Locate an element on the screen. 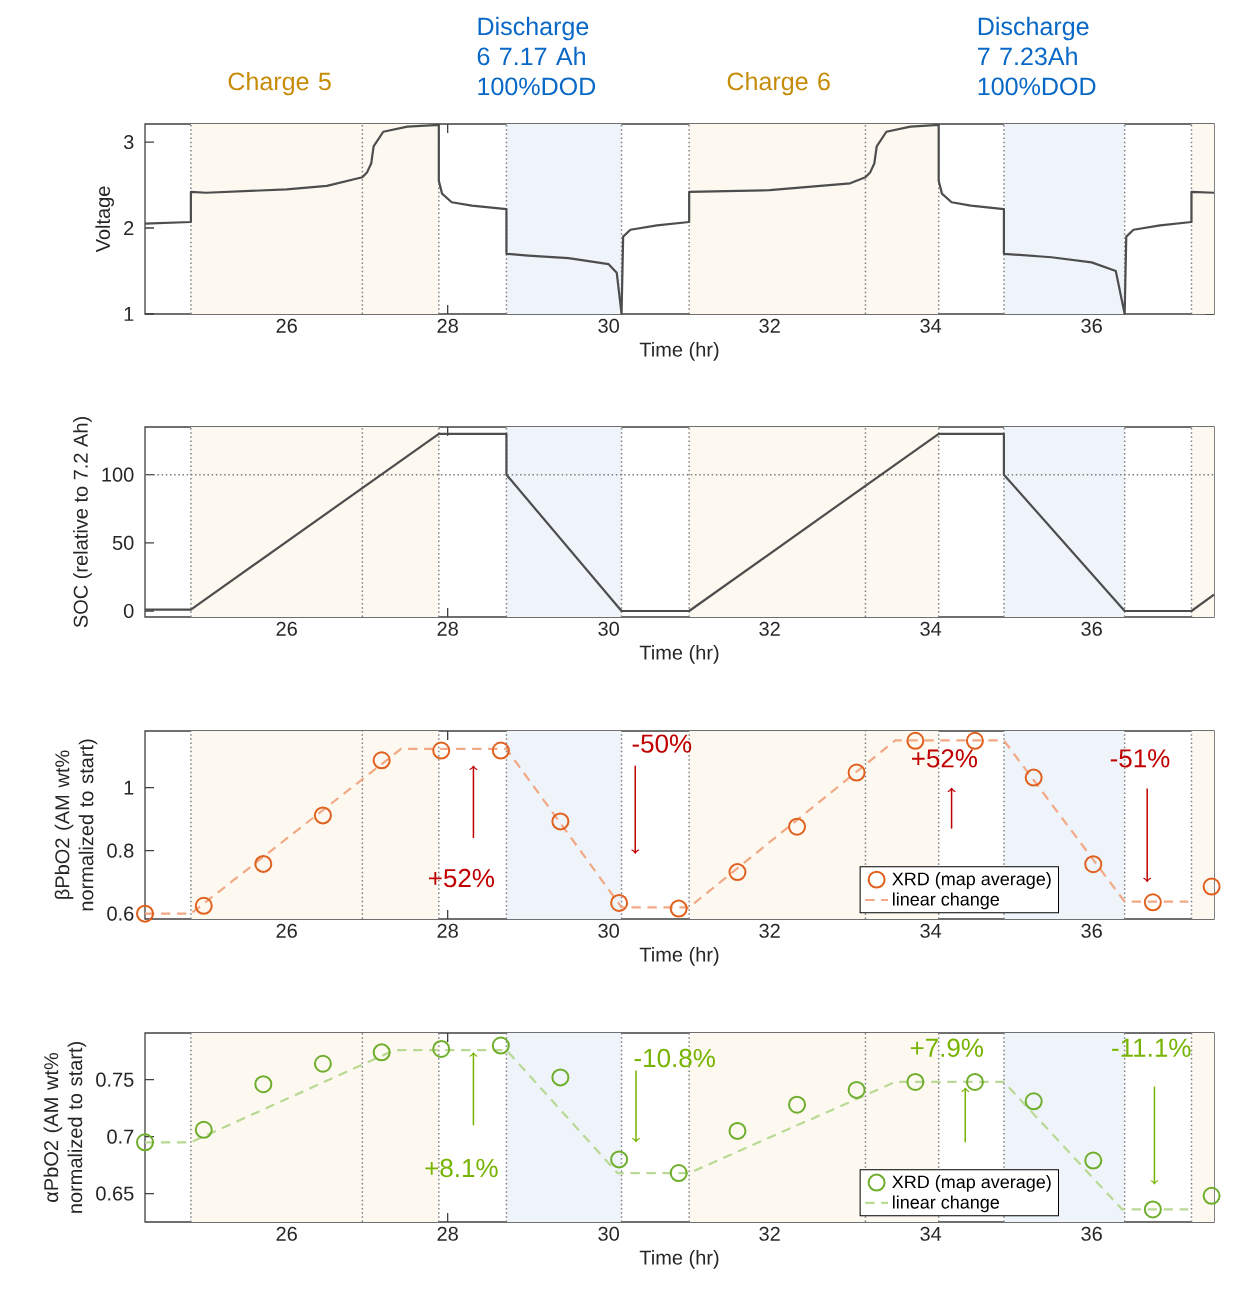  y-tick-label: 0 is located at coordinates (128, 611).